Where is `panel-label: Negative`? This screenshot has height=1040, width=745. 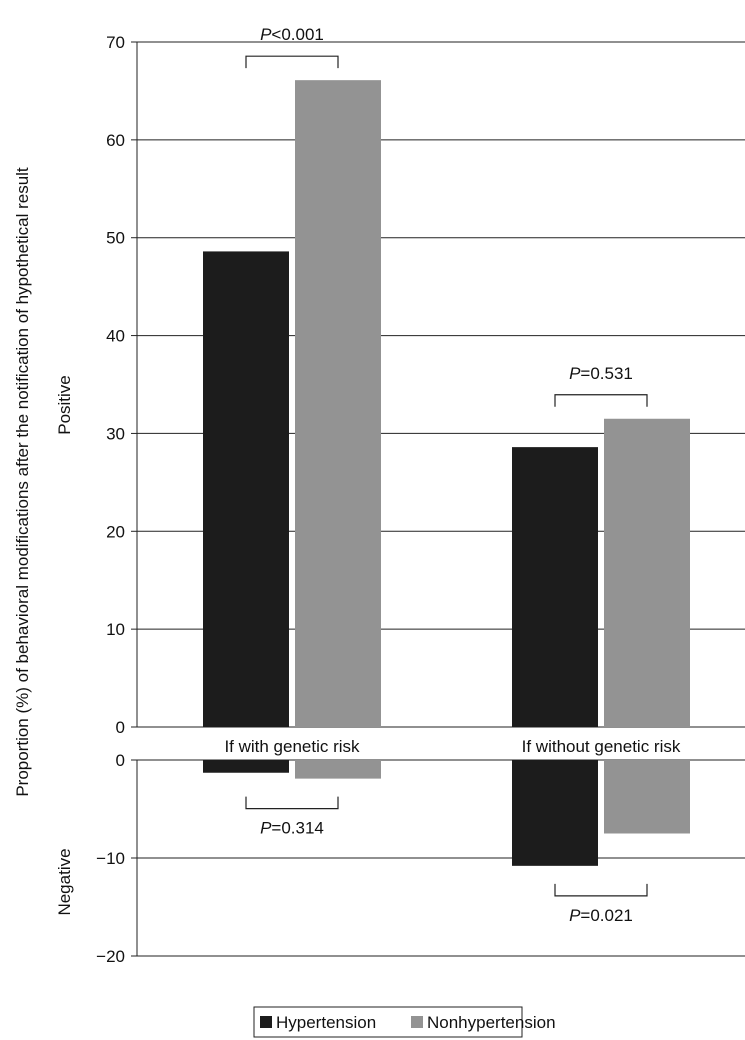 panel-label: Negative is located at coordinates (64, 881).